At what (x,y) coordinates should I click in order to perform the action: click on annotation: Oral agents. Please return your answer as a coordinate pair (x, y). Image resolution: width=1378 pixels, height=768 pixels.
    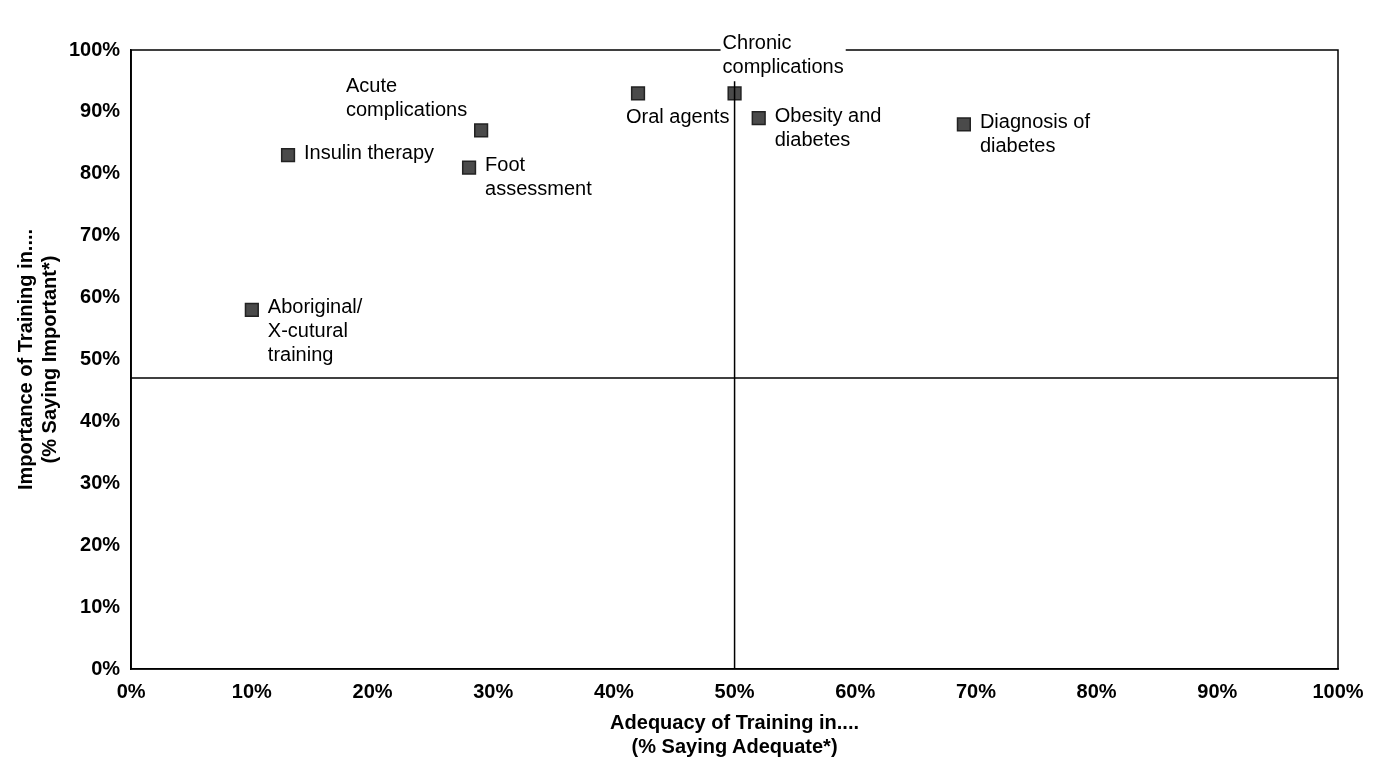
    Looking at the image, I should click on (678, 115).